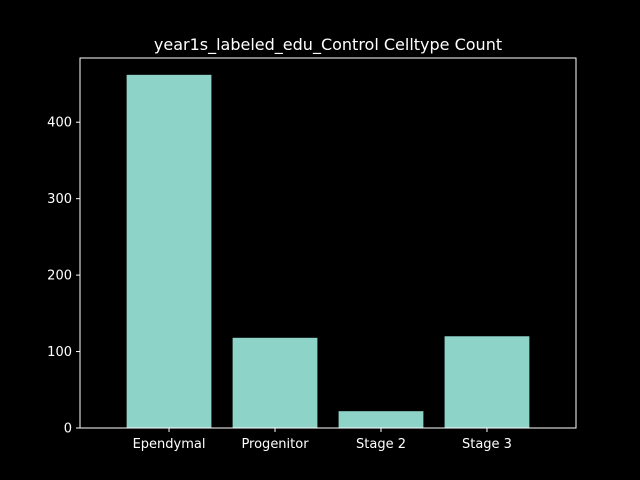 This screenshot has height=480, width=640. I want to click on bar-ependymal, so click(169, 251).